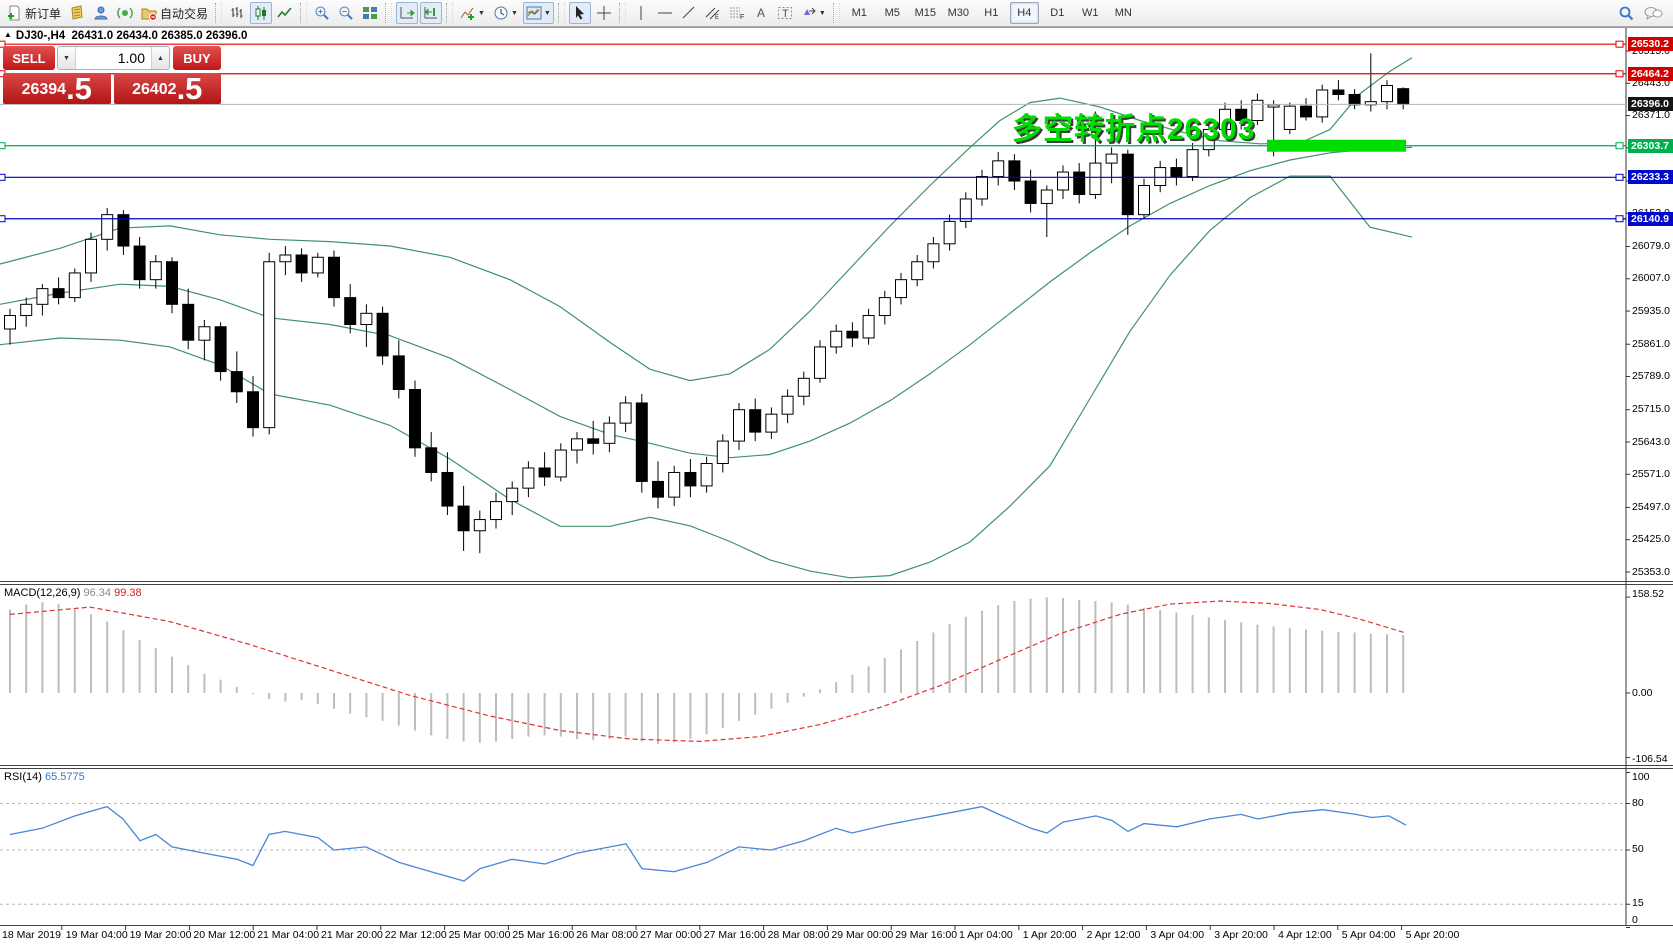 This screenshot has height=945, width=1673. What do you see at coordinates (1336, 145) in the screenshot?
I see `support-highlight-bar` at bounding box center [1336, 145].